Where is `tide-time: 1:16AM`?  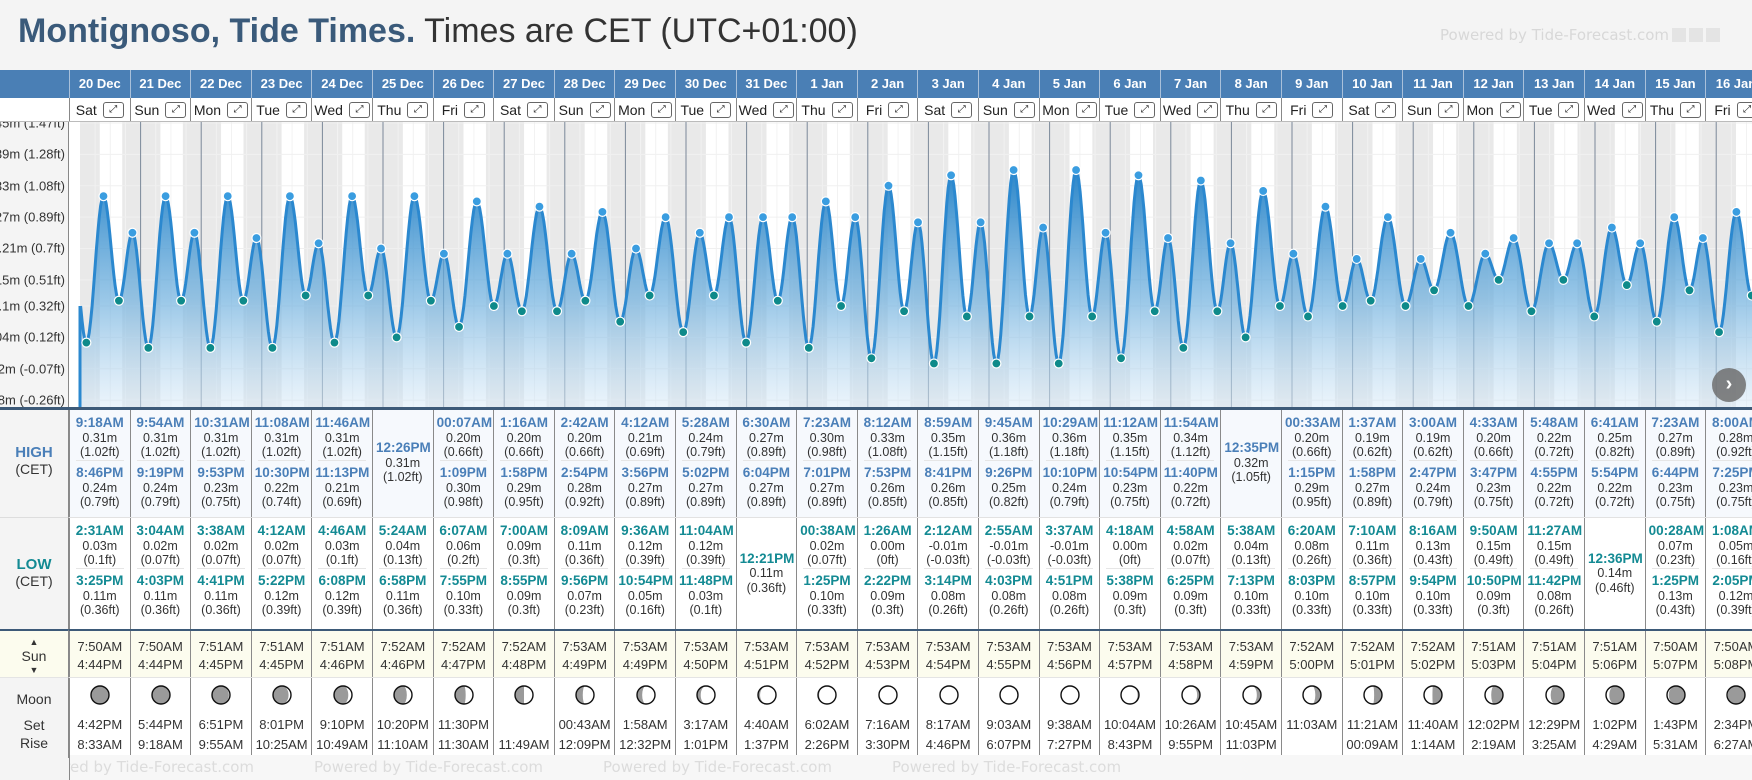
tide-time: 1:16AM is located at coordinates (523, 422).